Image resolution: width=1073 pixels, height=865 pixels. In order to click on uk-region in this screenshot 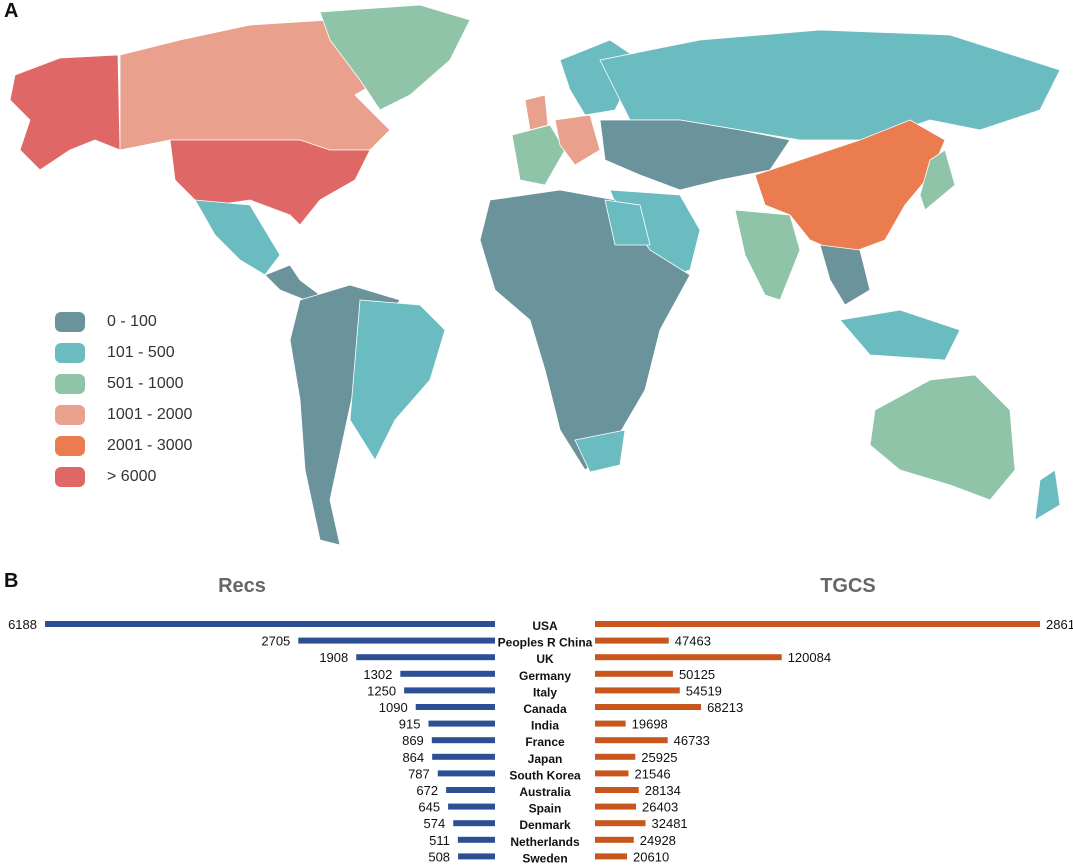, I will do `click(536, 112)`.